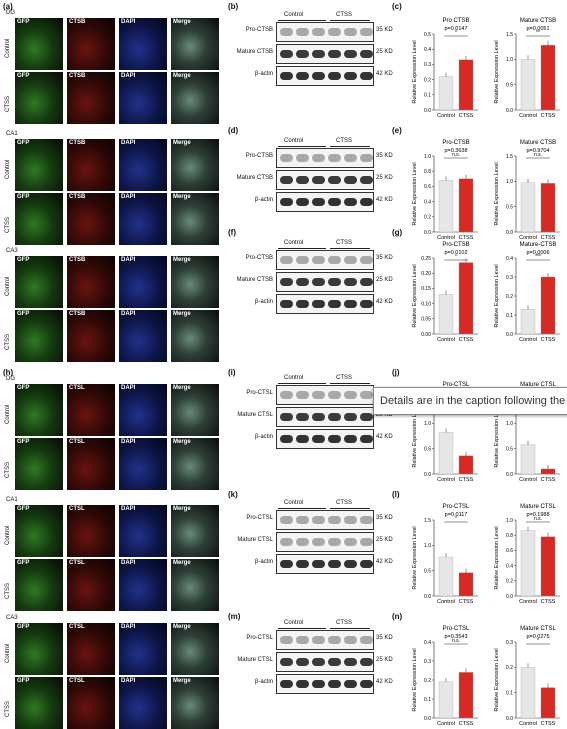 This screenshot has width=567, height=729. Describe the element at coordinates (254, 178) in the screenshot. I see `blot-protein-label: Mature CTSB` at that location.